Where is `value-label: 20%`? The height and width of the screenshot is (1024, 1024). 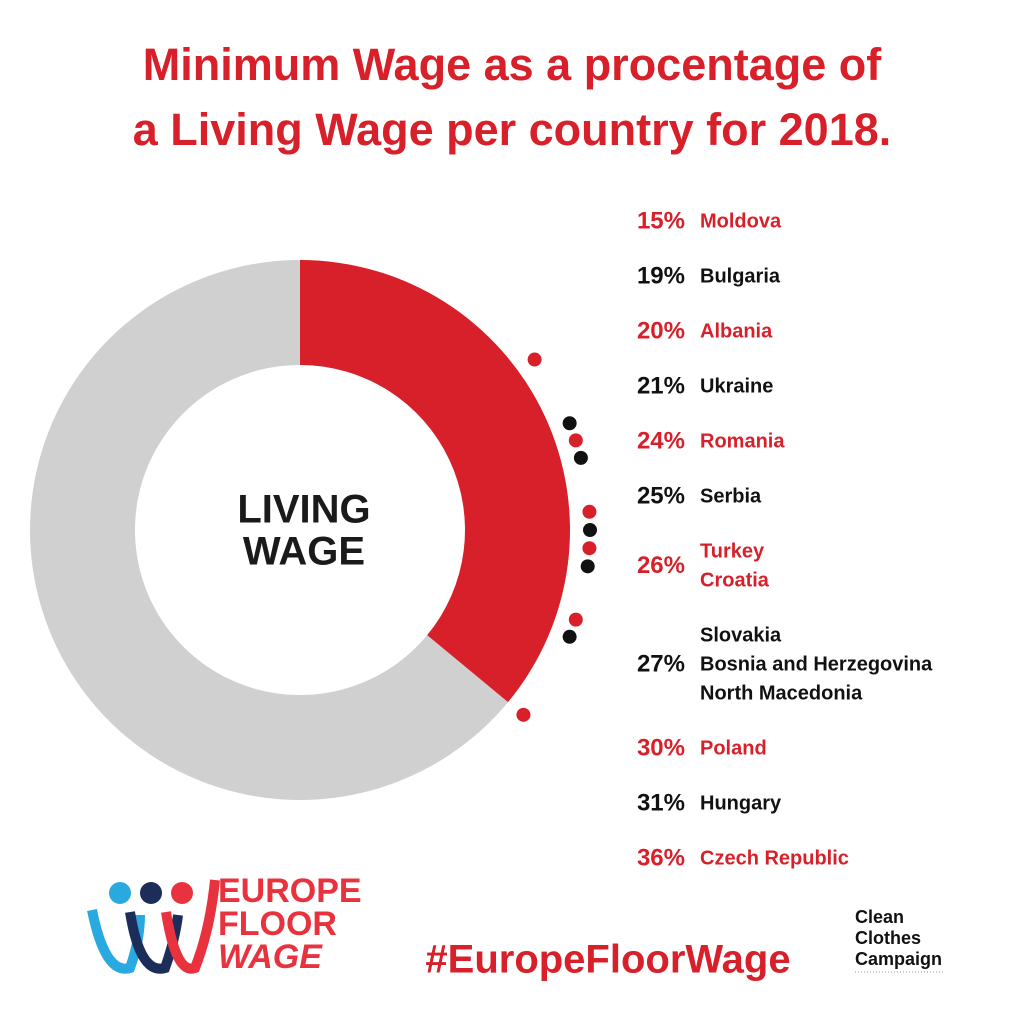
value-label: 20% is located at coordinates (661, 330).